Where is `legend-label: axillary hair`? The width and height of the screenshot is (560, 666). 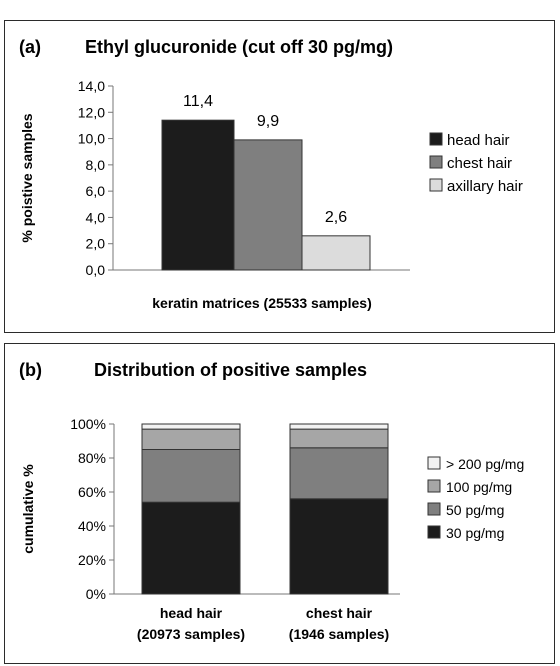 legend-label: axillary hair is located at coordinates (485, 186).